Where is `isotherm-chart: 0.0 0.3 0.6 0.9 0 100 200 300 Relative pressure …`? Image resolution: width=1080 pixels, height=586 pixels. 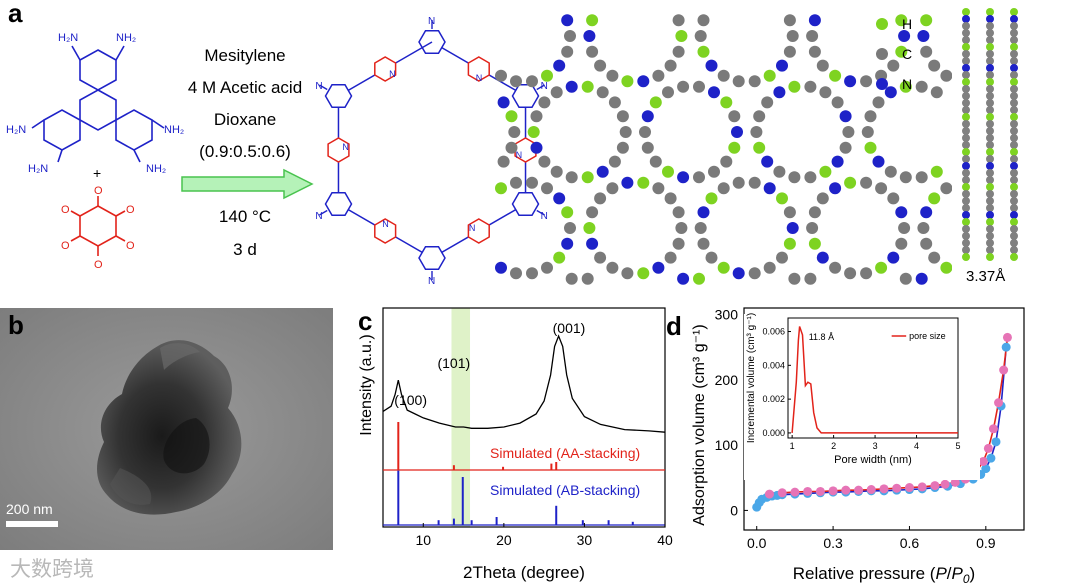 isotherm-chart: 0.0 0.3 0.6 0.9 0 100 200 300 Relative pressure … is located at coordinates (858, 446).